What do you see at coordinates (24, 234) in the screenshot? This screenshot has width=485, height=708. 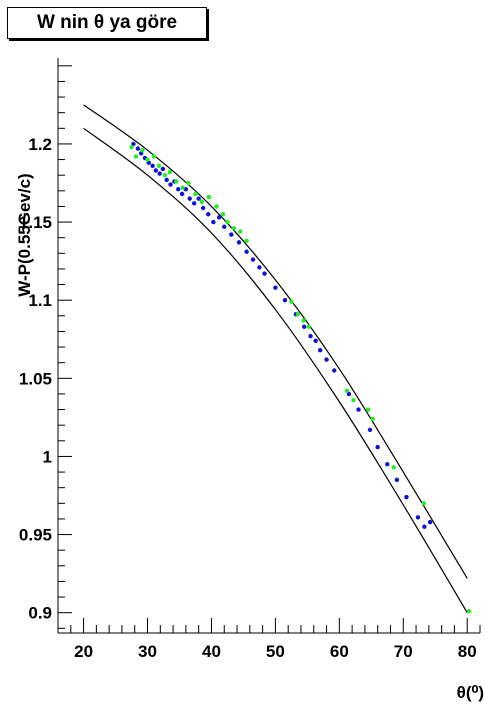 I see `y-axis-title: W-P(0.55Gev/c)` at bounding box center [24, 234].